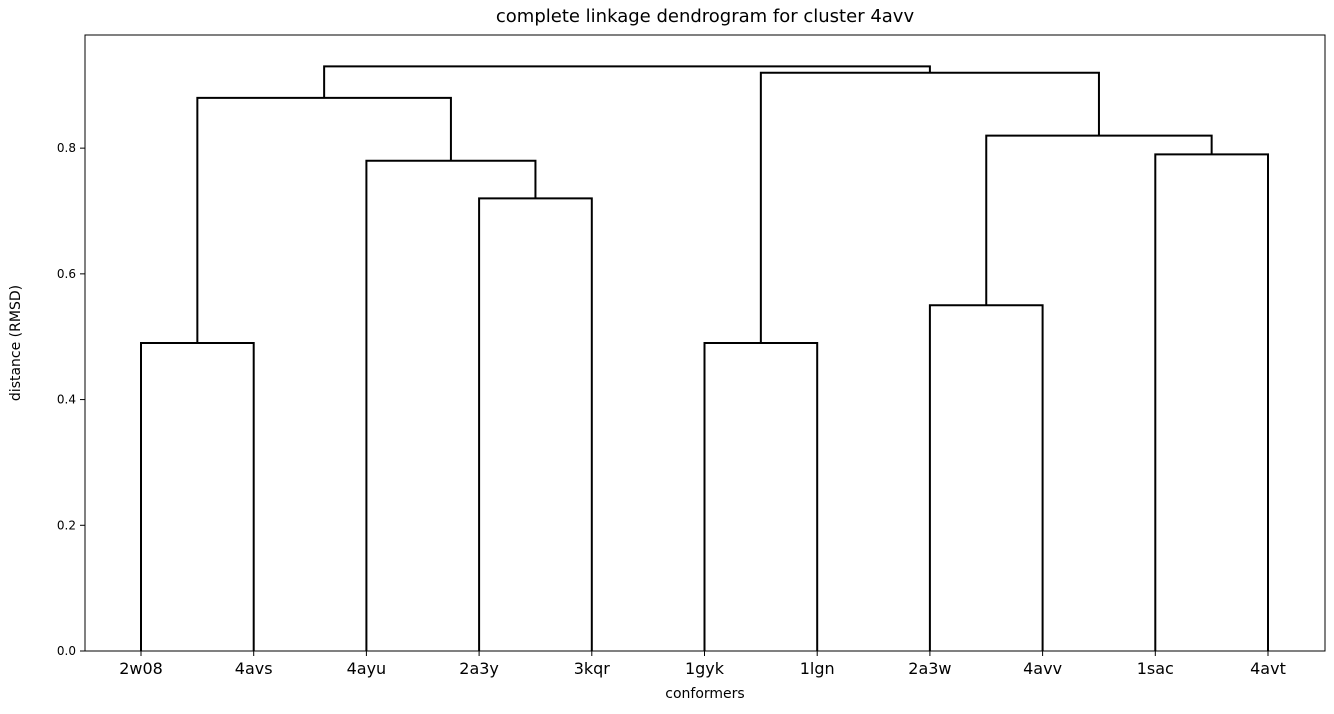 This screenshot has width=1334, height=714. Describe the element at coordinates (1268, 668) in the screenshot. I see `leaf-label-4avt: 4avt` at that location.